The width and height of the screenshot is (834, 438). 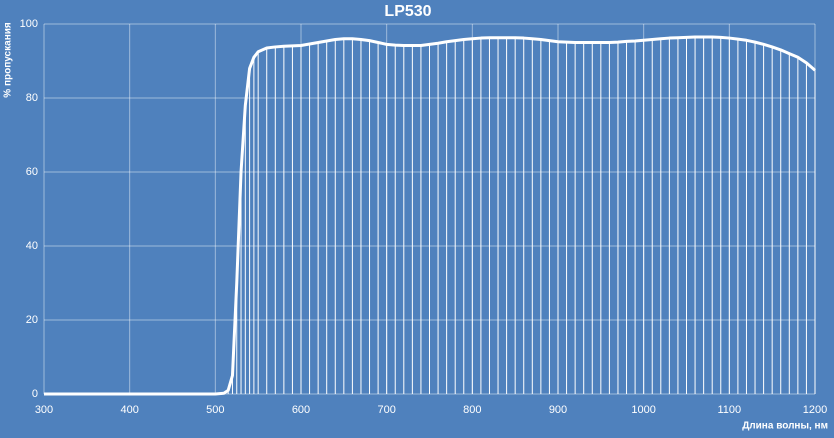 What do you see at coordinates (44, 410) in the screenshot?
I see `x-tick-label: 300` at bounding box center [44, 410].